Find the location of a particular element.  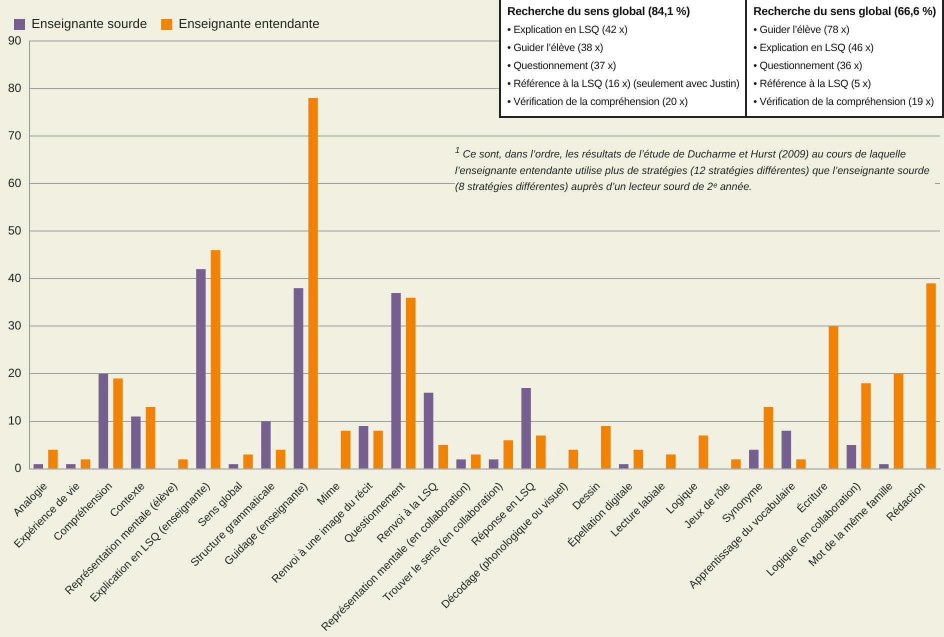

y-tick-label: 0 is located at coordinates (18, 468).